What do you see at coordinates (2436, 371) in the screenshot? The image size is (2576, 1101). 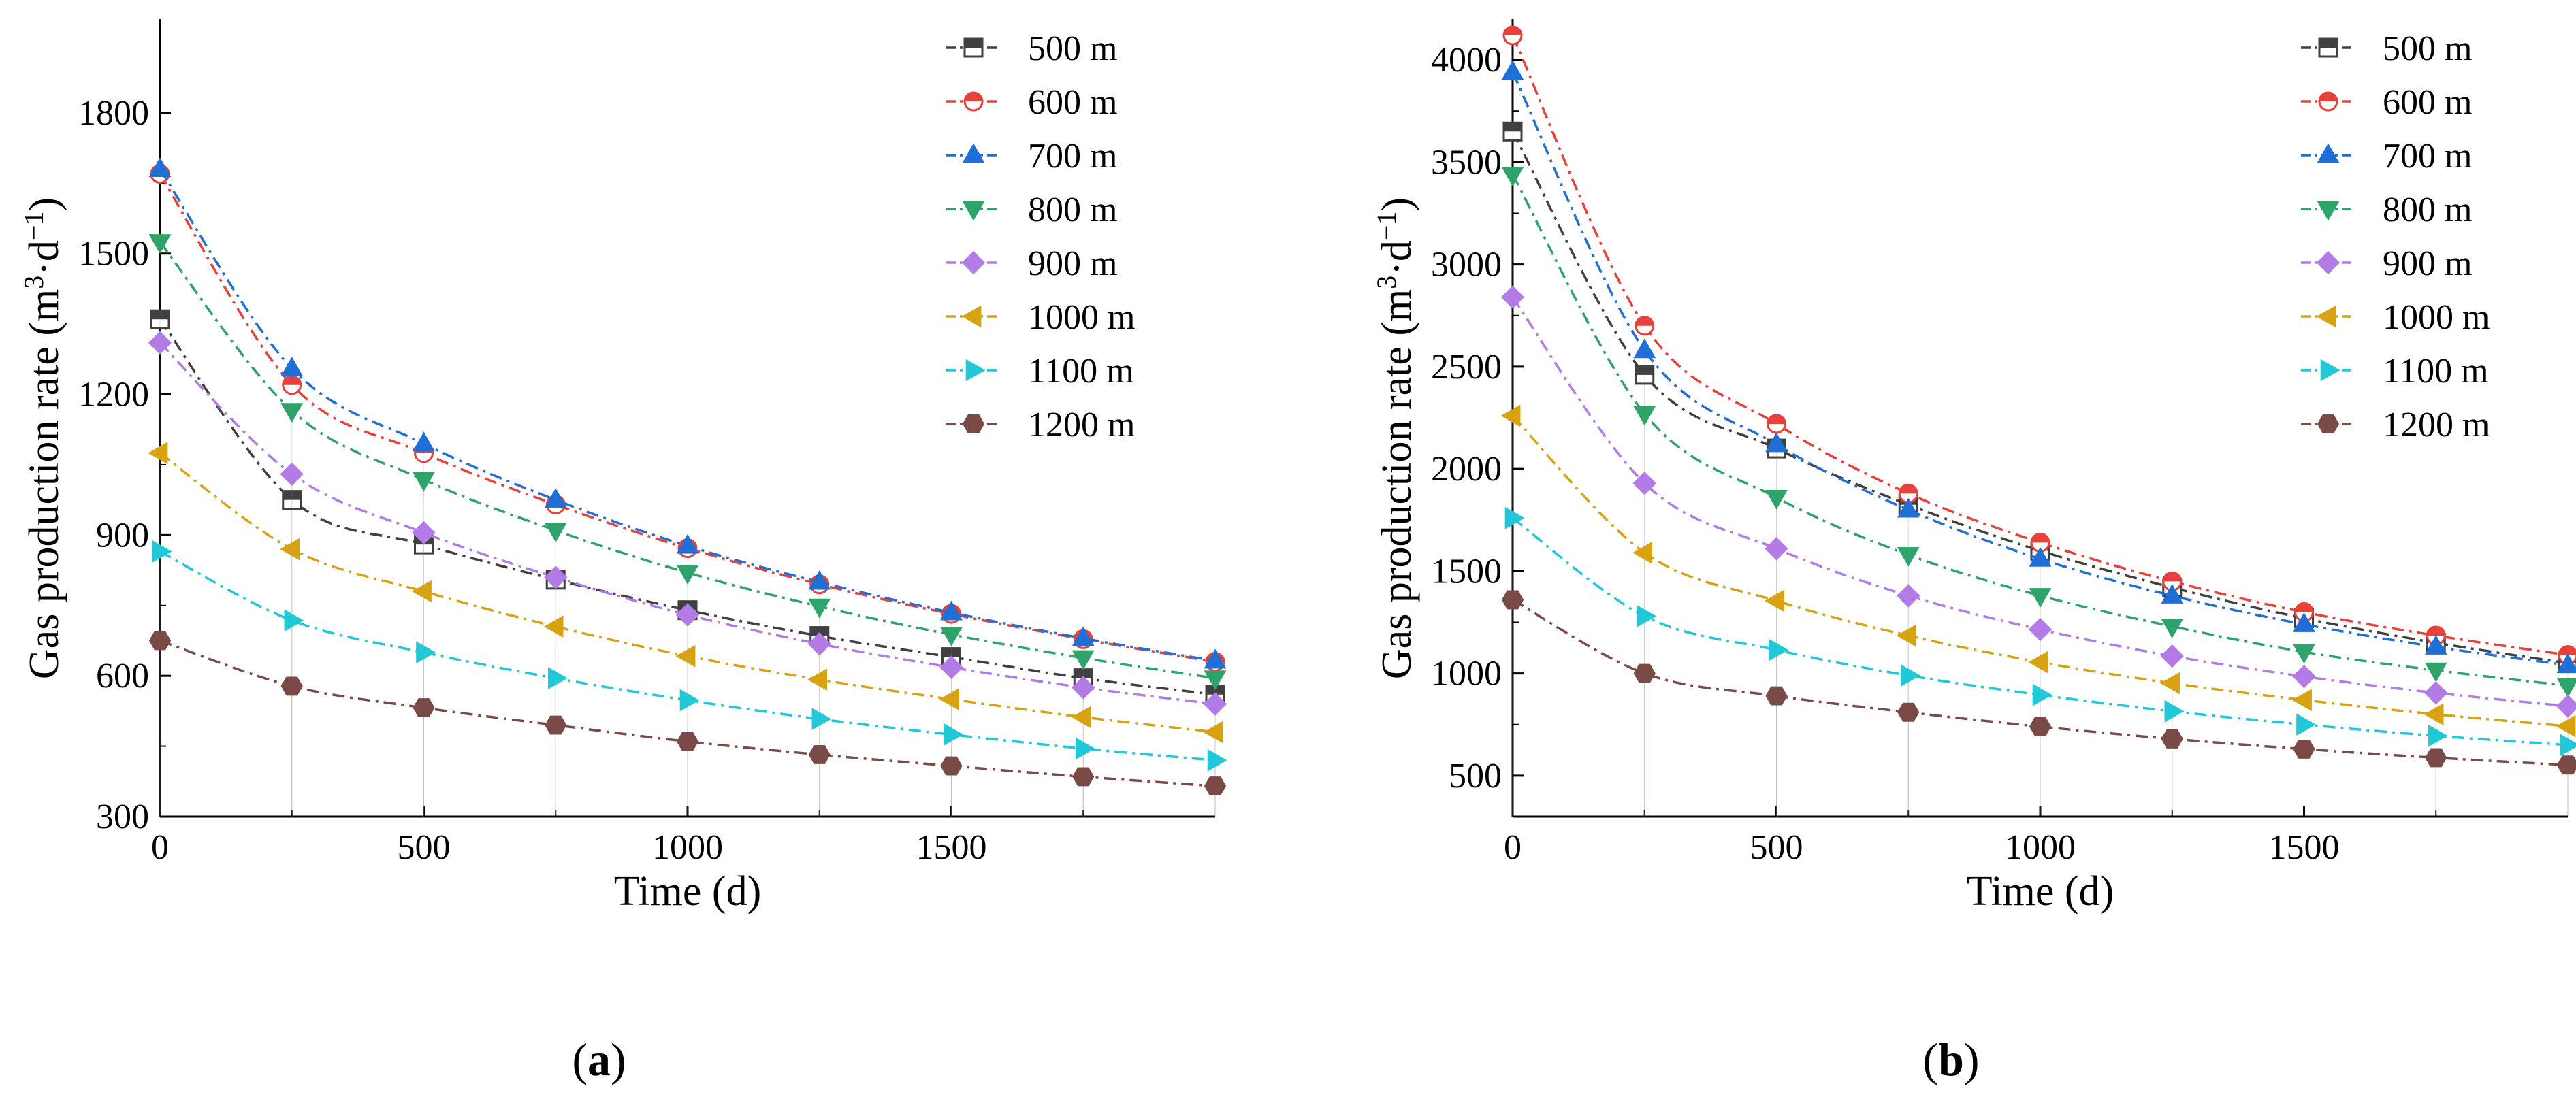 I see `legend-label: 1100 m` at bounding box center [2436, 371].